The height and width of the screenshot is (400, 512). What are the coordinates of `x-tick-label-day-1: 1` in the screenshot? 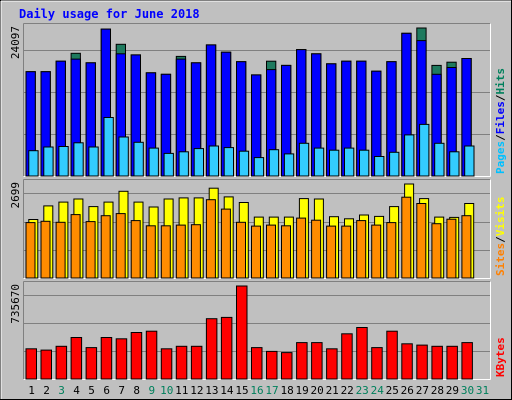 It's located at (31, 390).